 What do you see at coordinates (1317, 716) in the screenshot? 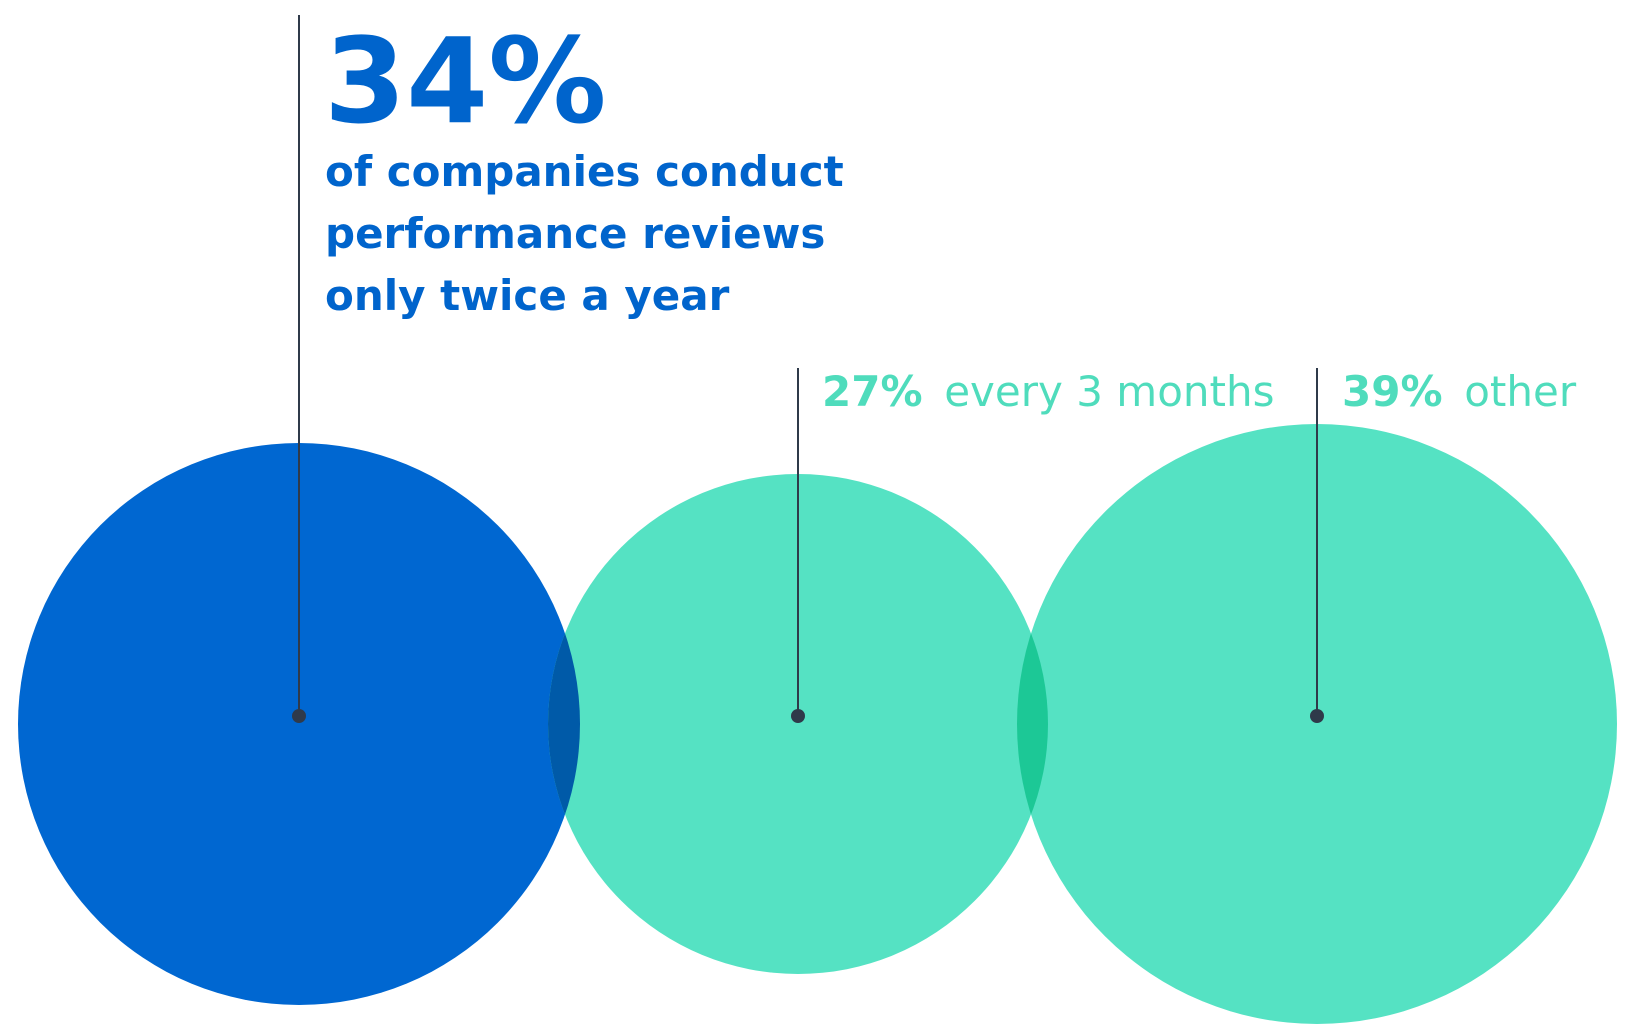
I see `center-dot-other` at bounding box center [1317, 716].